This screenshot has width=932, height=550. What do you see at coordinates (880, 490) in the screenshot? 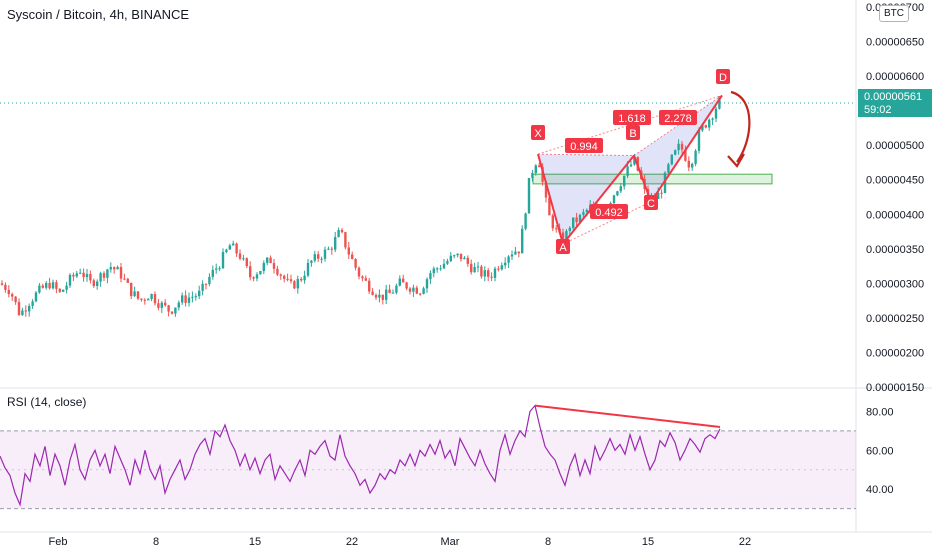
I see `rsi-tick-label: 40.00` at bounding box center [880, 490].